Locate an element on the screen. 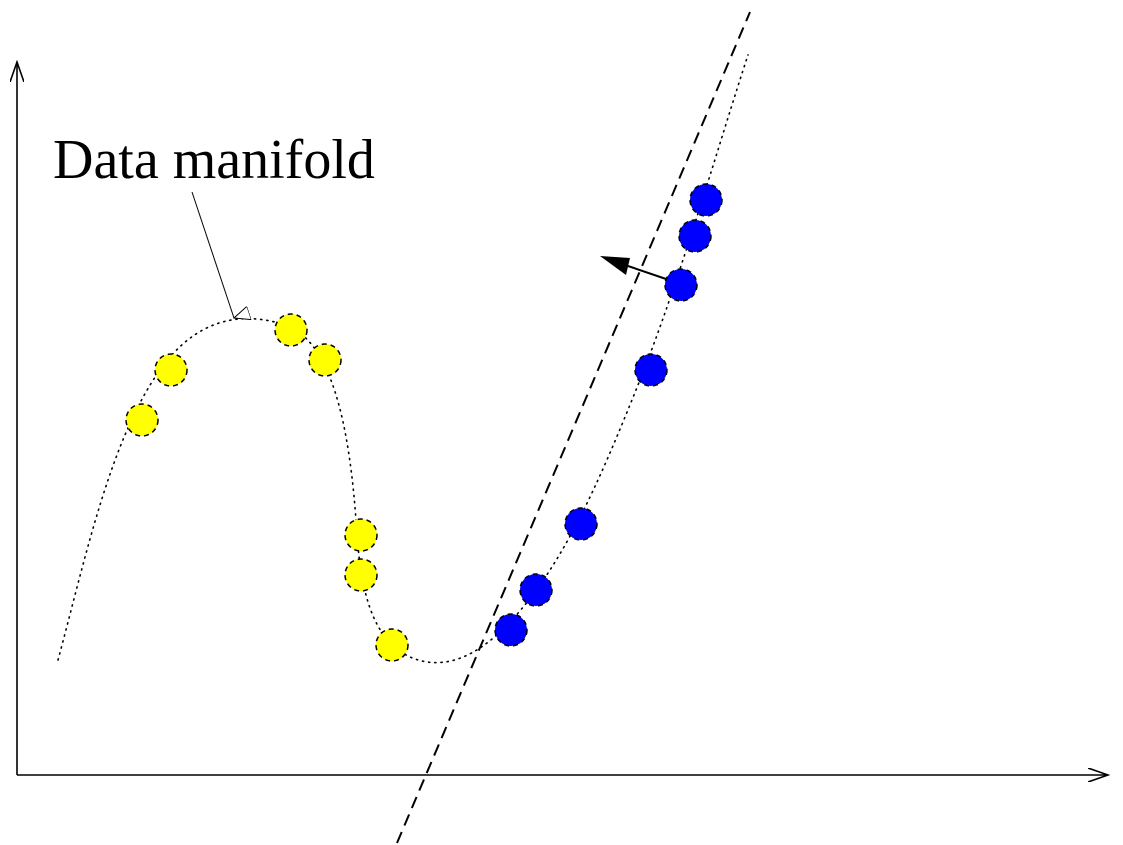 This screenshot has height=845, width=1123. yellow-points is located at coordinates (267, 487).